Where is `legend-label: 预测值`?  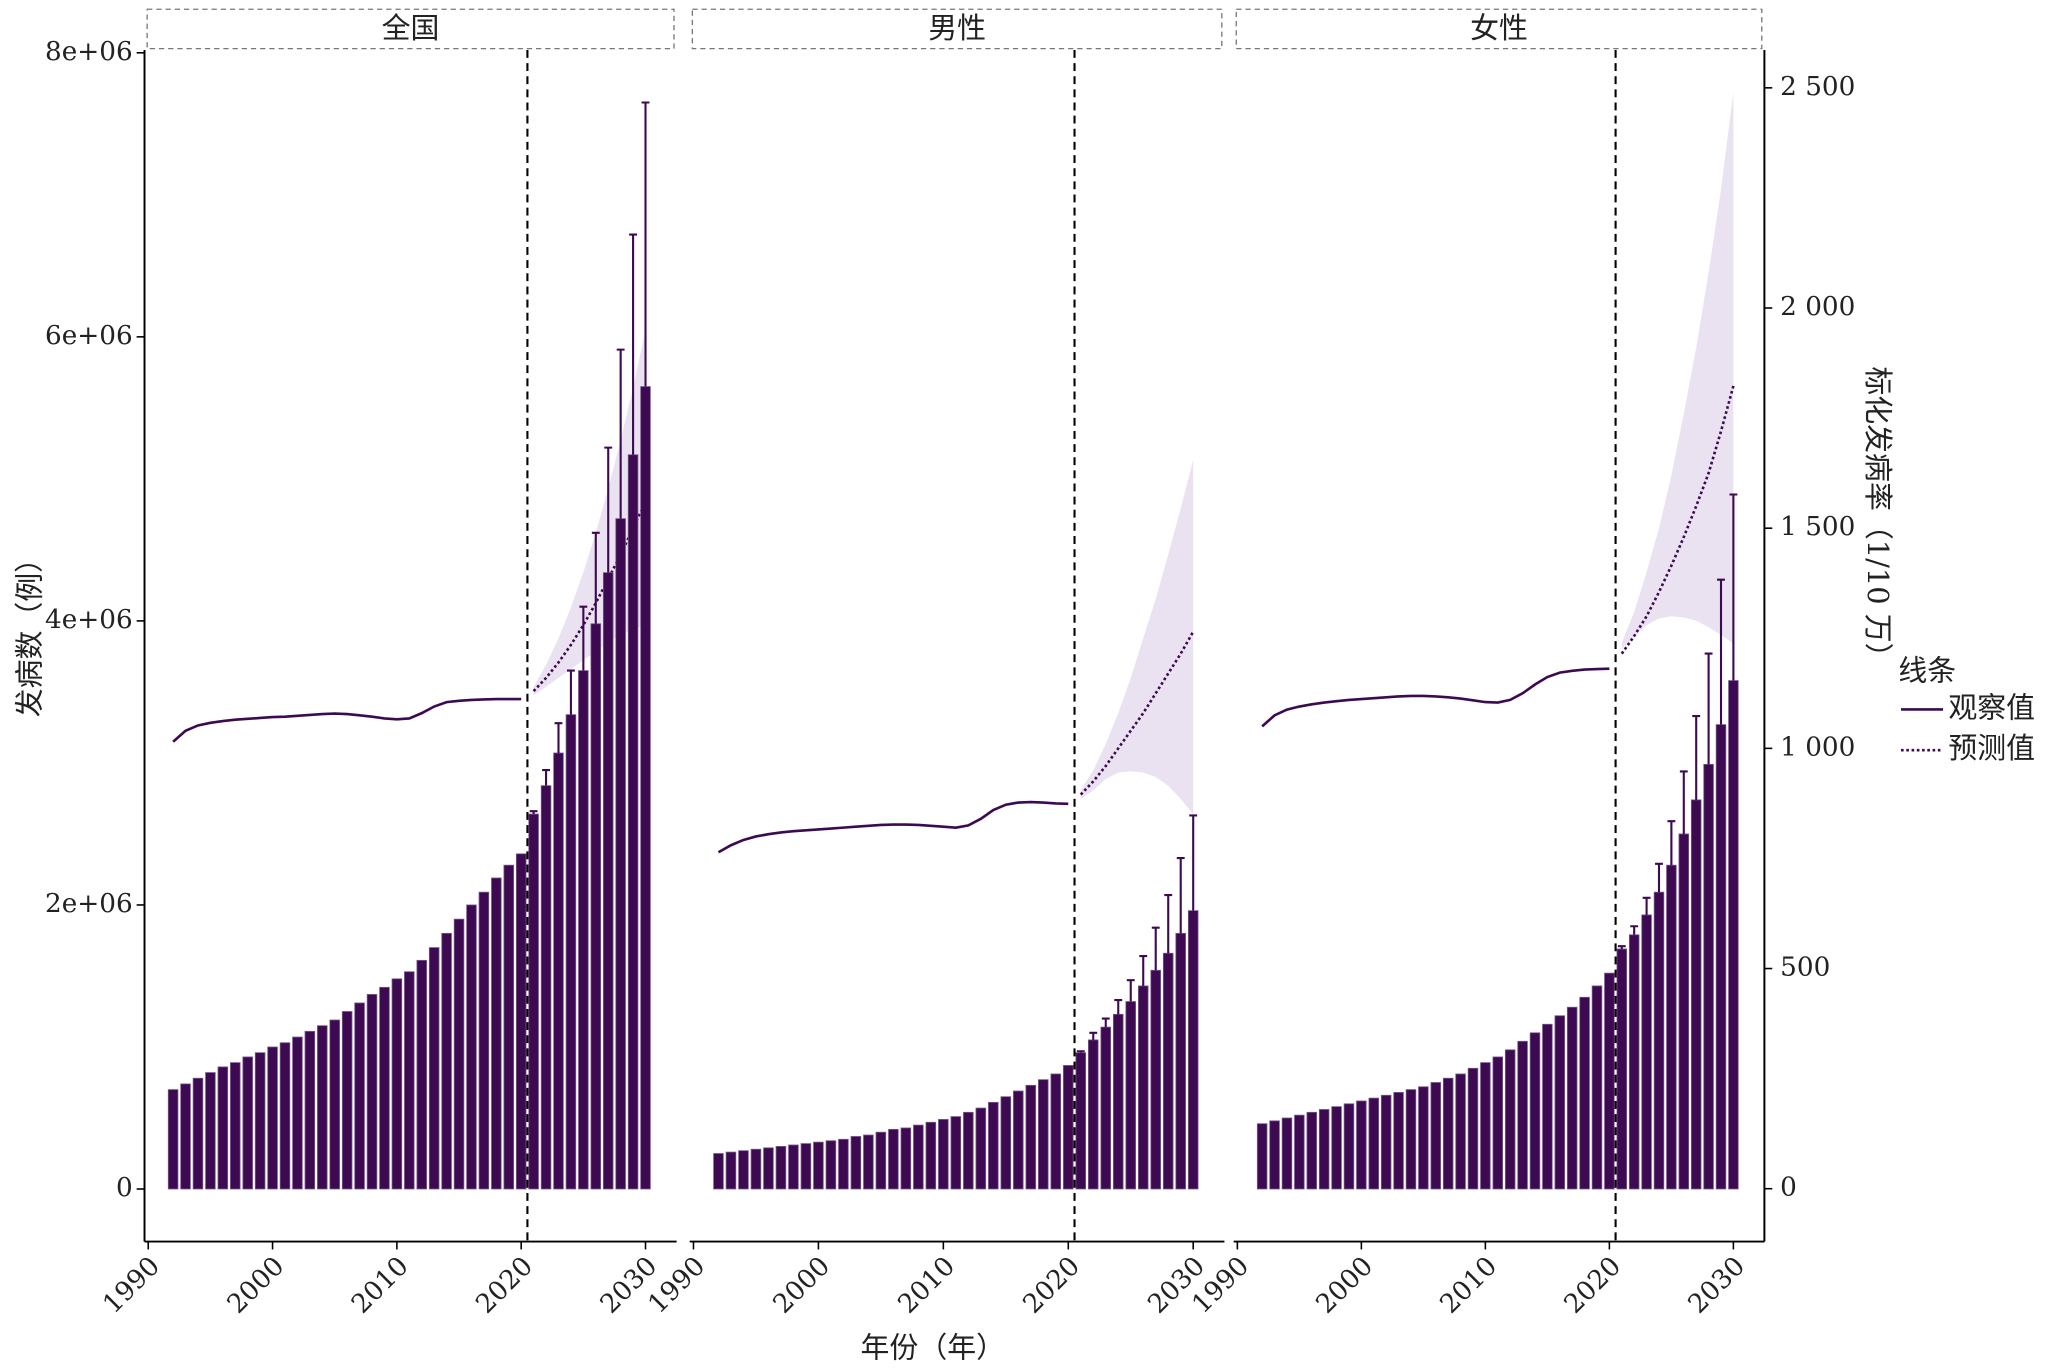
legend-label: 预测值 is located at coordinates (1991, 748).